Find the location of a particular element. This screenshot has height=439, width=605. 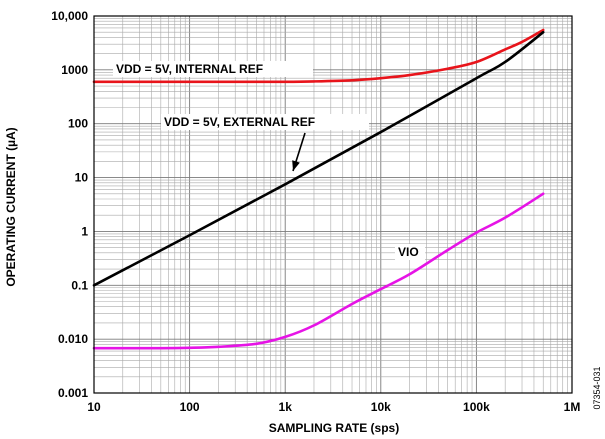

x-tick-label: 1M is located at coordinates (572, 407).